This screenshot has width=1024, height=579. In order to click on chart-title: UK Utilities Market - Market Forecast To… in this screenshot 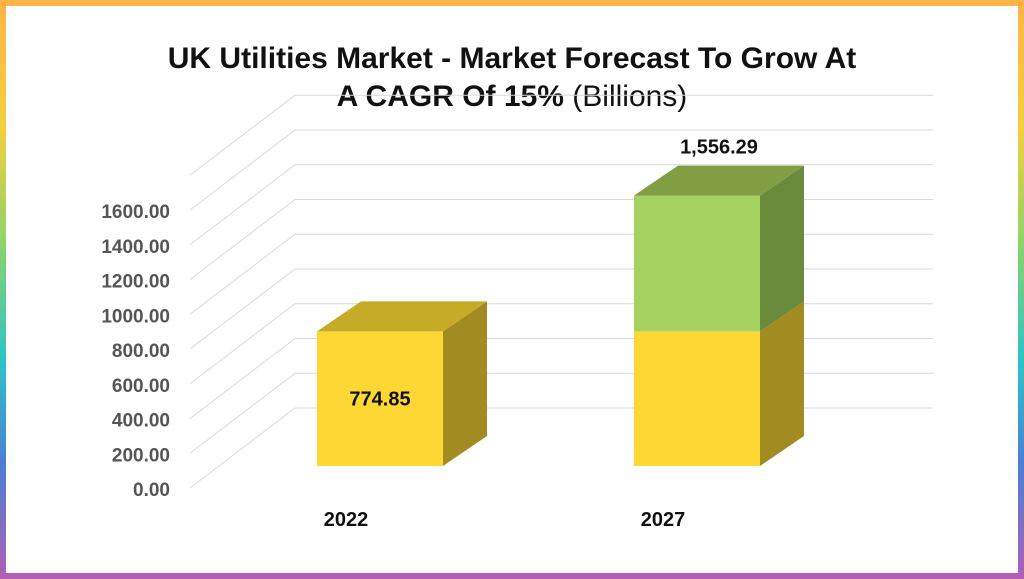, I will do `click(512, 78)`.